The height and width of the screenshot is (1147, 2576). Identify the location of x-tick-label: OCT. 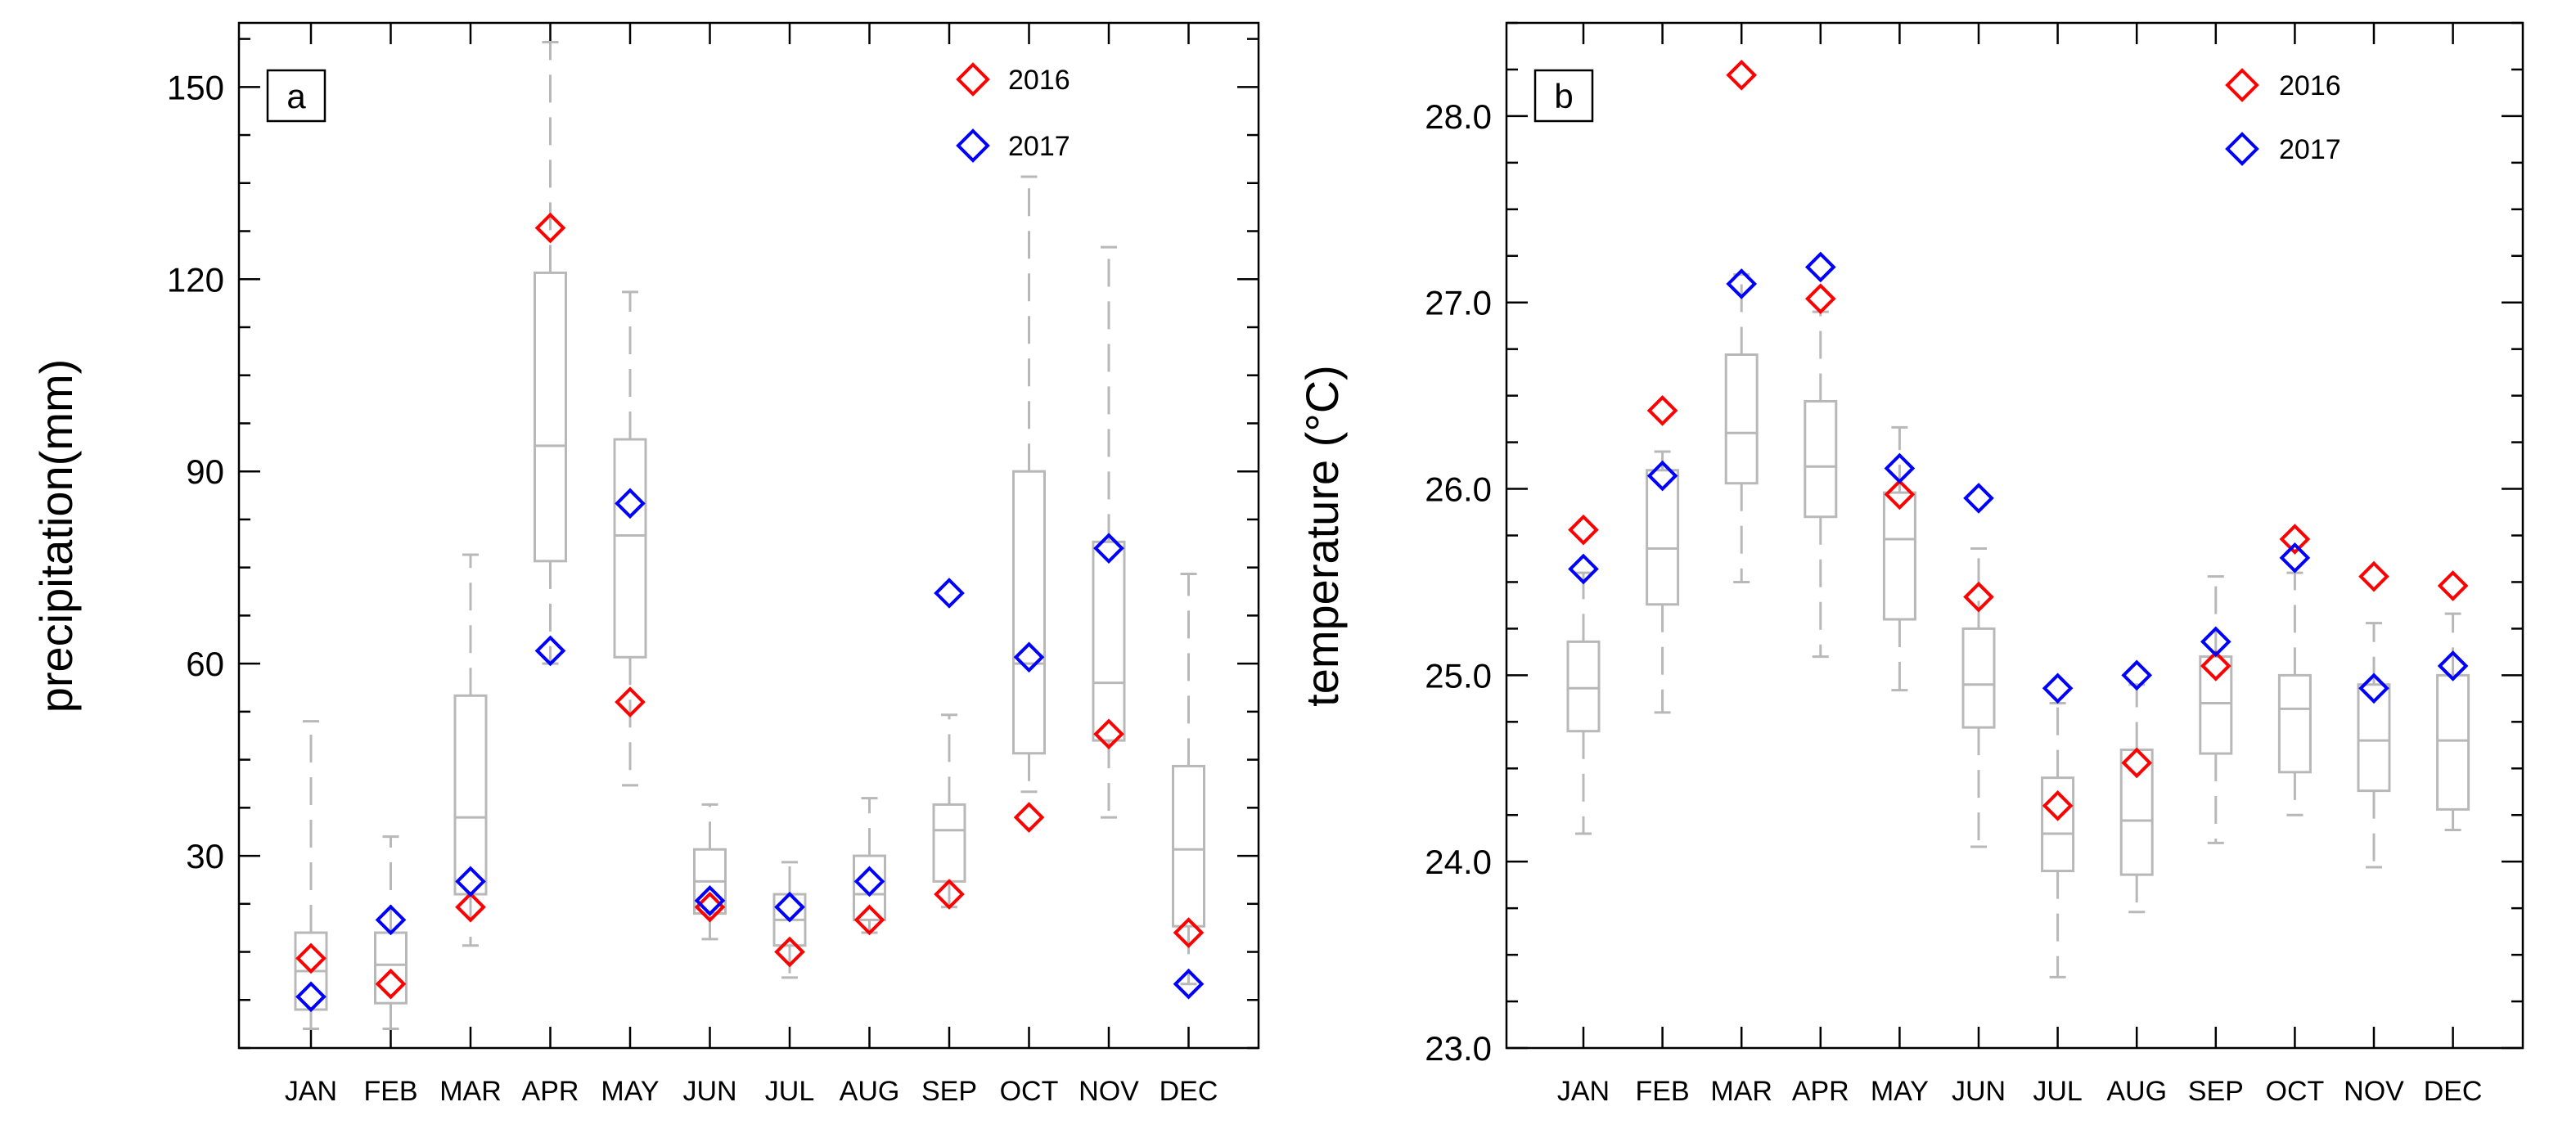
(2295, 1091).